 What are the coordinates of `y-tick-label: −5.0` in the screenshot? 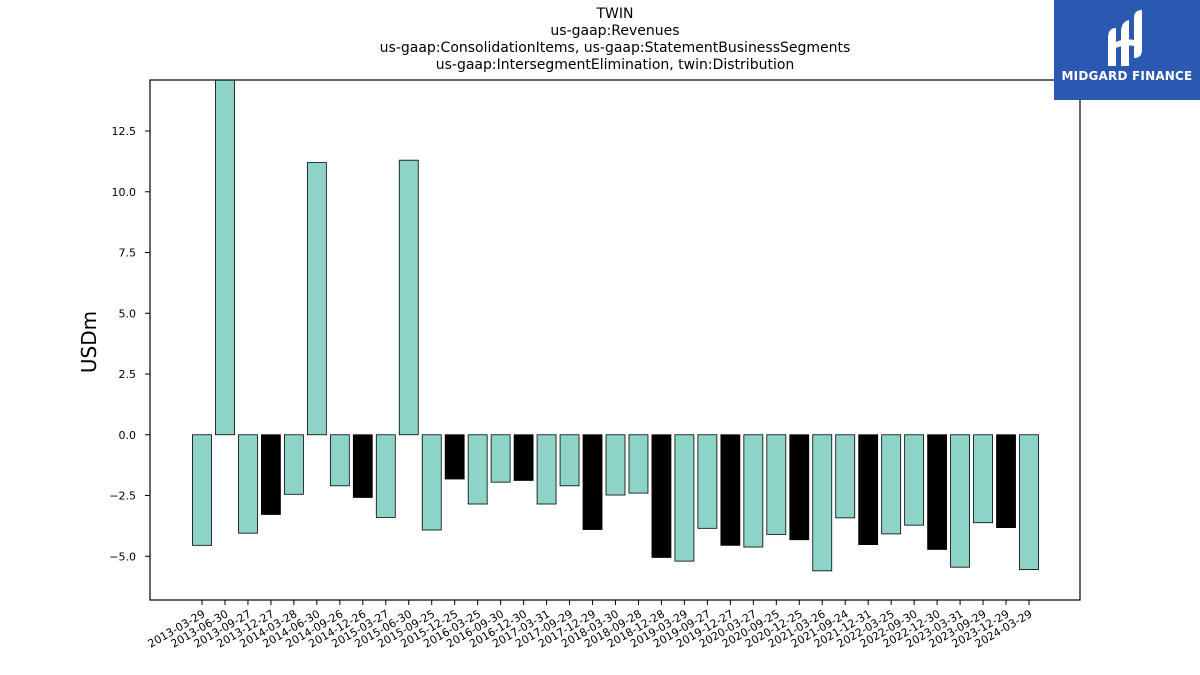 It's located at (122, 556).